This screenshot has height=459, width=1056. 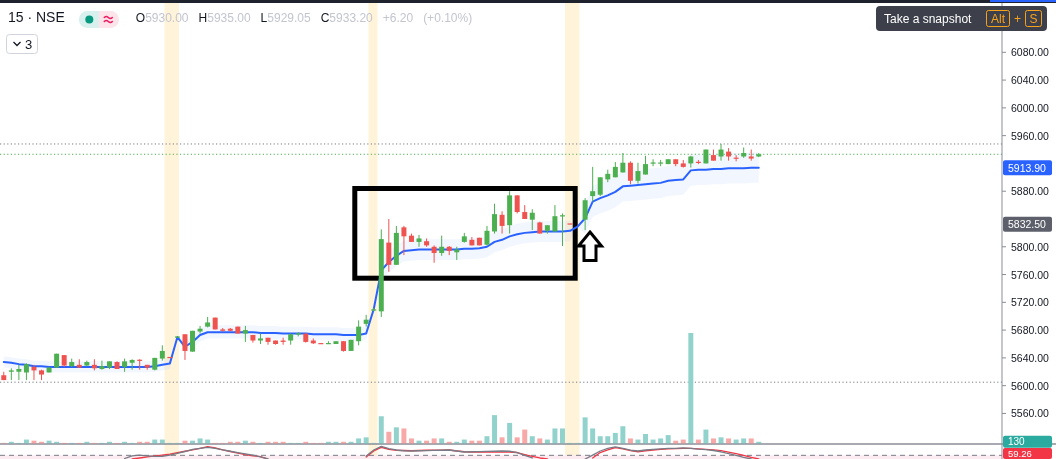 I want to click on y-tick-label: 5560.00, so click(x=1030, y=413).